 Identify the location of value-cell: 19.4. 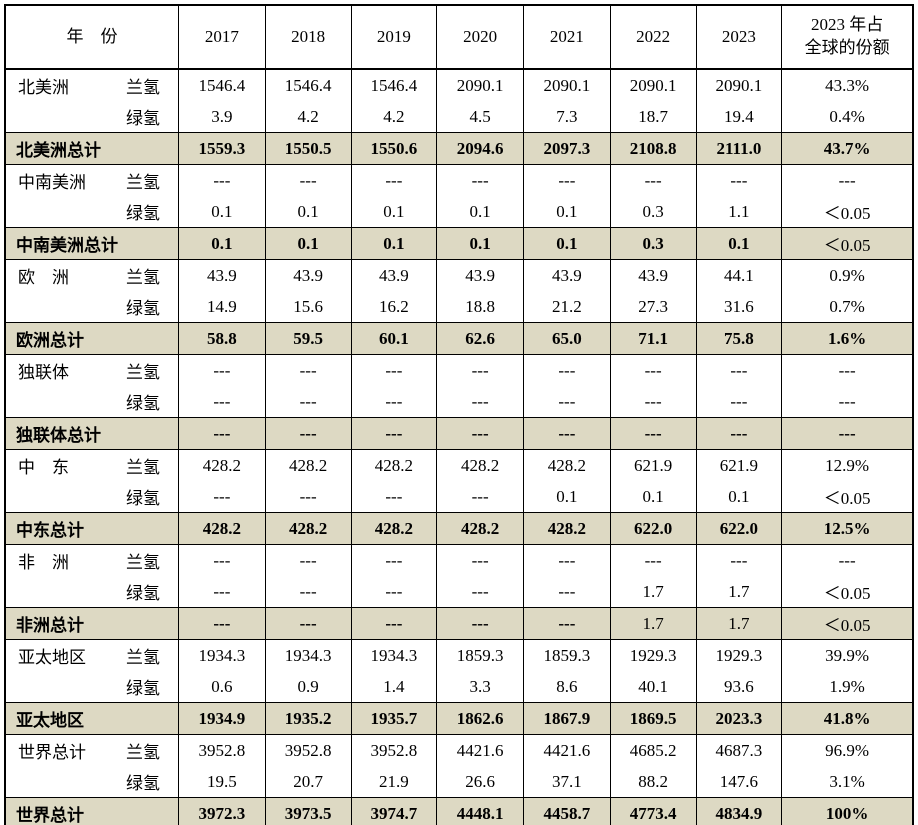
(739, 117).